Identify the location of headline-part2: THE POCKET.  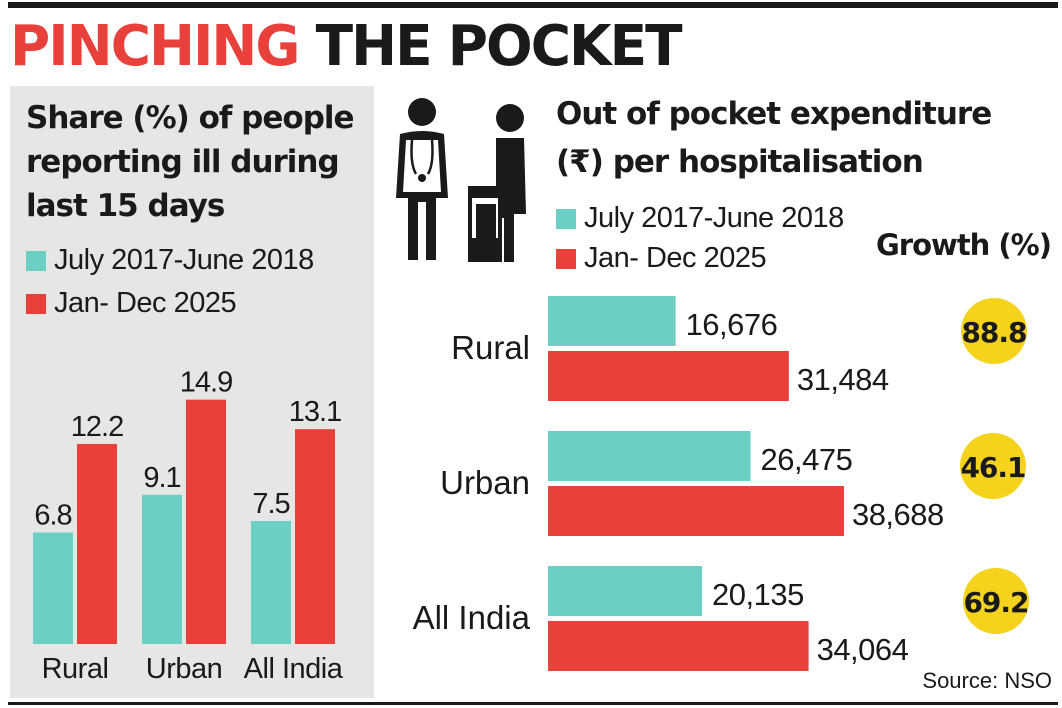
(499, 46).